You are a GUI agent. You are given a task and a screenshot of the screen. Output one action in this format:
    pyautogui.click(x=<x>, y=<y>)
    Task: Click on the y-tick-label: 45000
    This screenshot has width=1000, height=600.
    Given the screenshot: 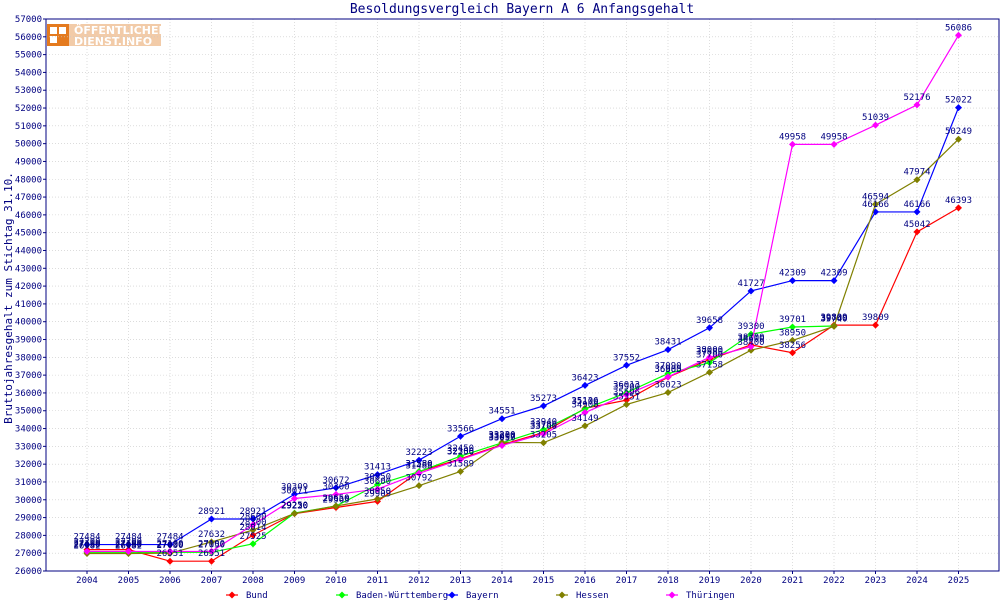 What is the action you would take?
    pyautogui.click(x=28, y=234)
    